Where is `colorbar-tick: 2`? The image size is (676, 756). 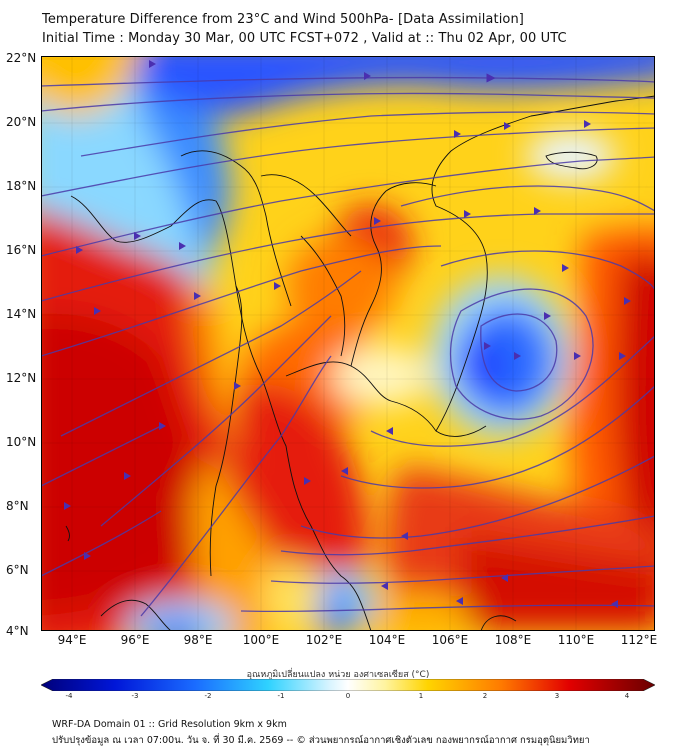 colorbar-tick: 2 is located at coordinates (485, 696).